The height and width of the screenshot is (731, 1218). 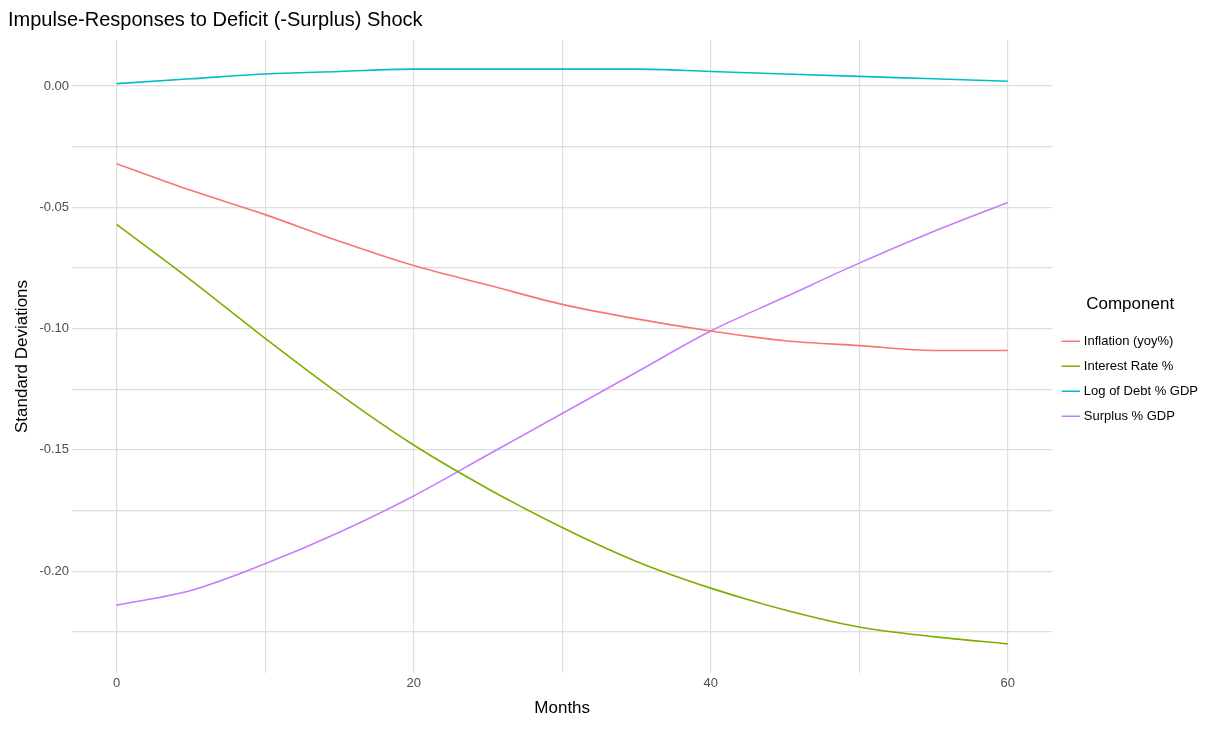 What do you see at coordinates (413, 683) in the screenshot?
I see `x-tick-label: 20` at bounding box center [413, 683].